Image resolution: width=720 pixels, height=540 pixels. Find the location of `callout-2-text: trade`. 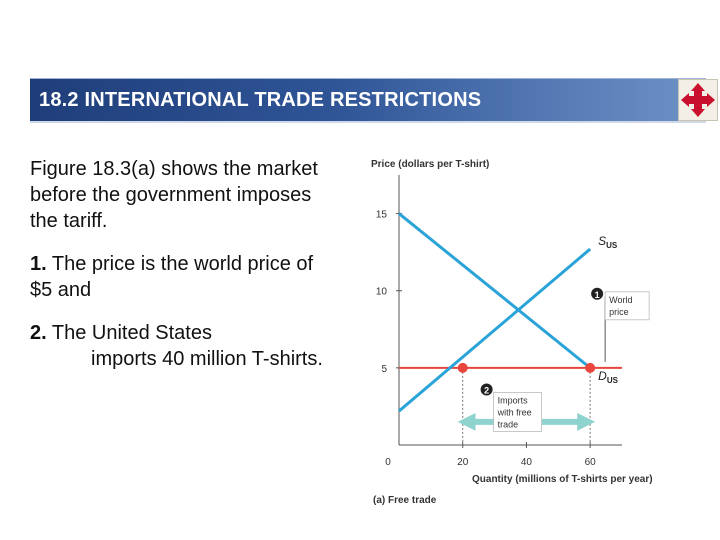

callout-2-text: trade is located at coordinates (508, 424).